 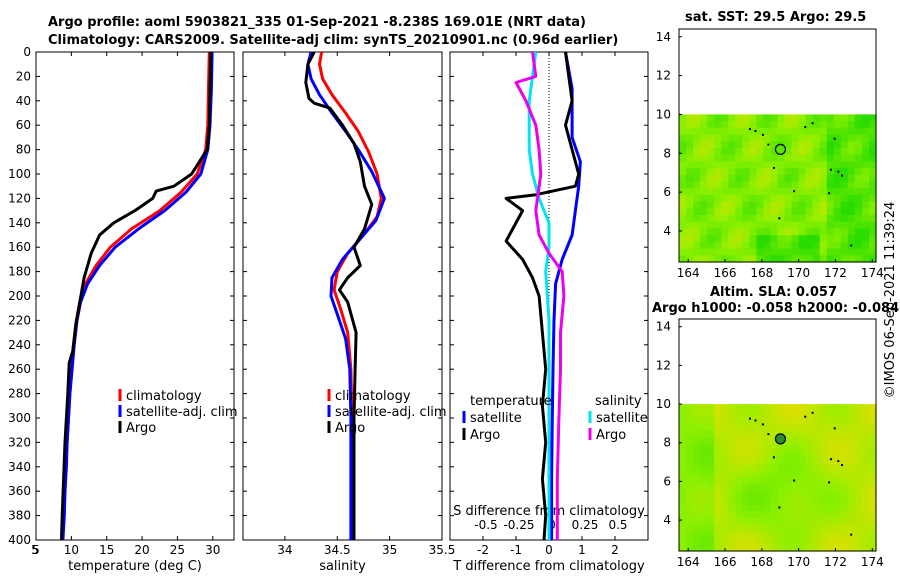 What do you see at coordinates (212, 550) in the screenshot?
I see `x-tick-label: 30` at bounding box center [212, 550].